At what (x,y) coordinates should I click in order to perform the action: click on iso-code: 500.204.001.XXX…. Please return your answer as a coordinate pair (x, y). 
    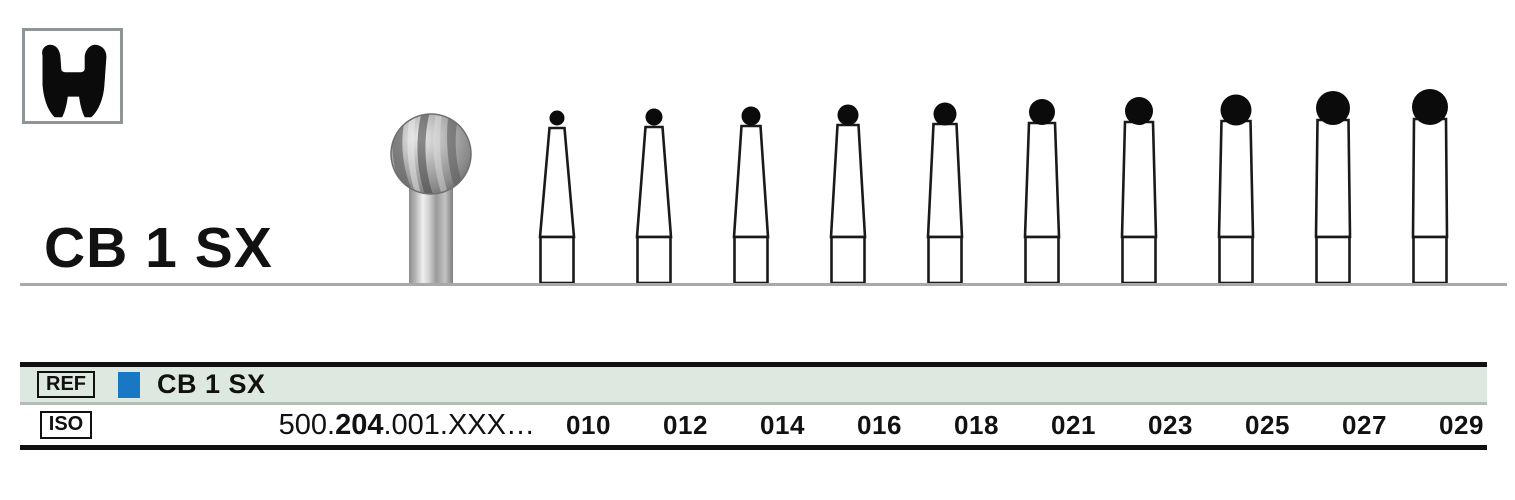
    Looking at the image, I should click on (380, 425).